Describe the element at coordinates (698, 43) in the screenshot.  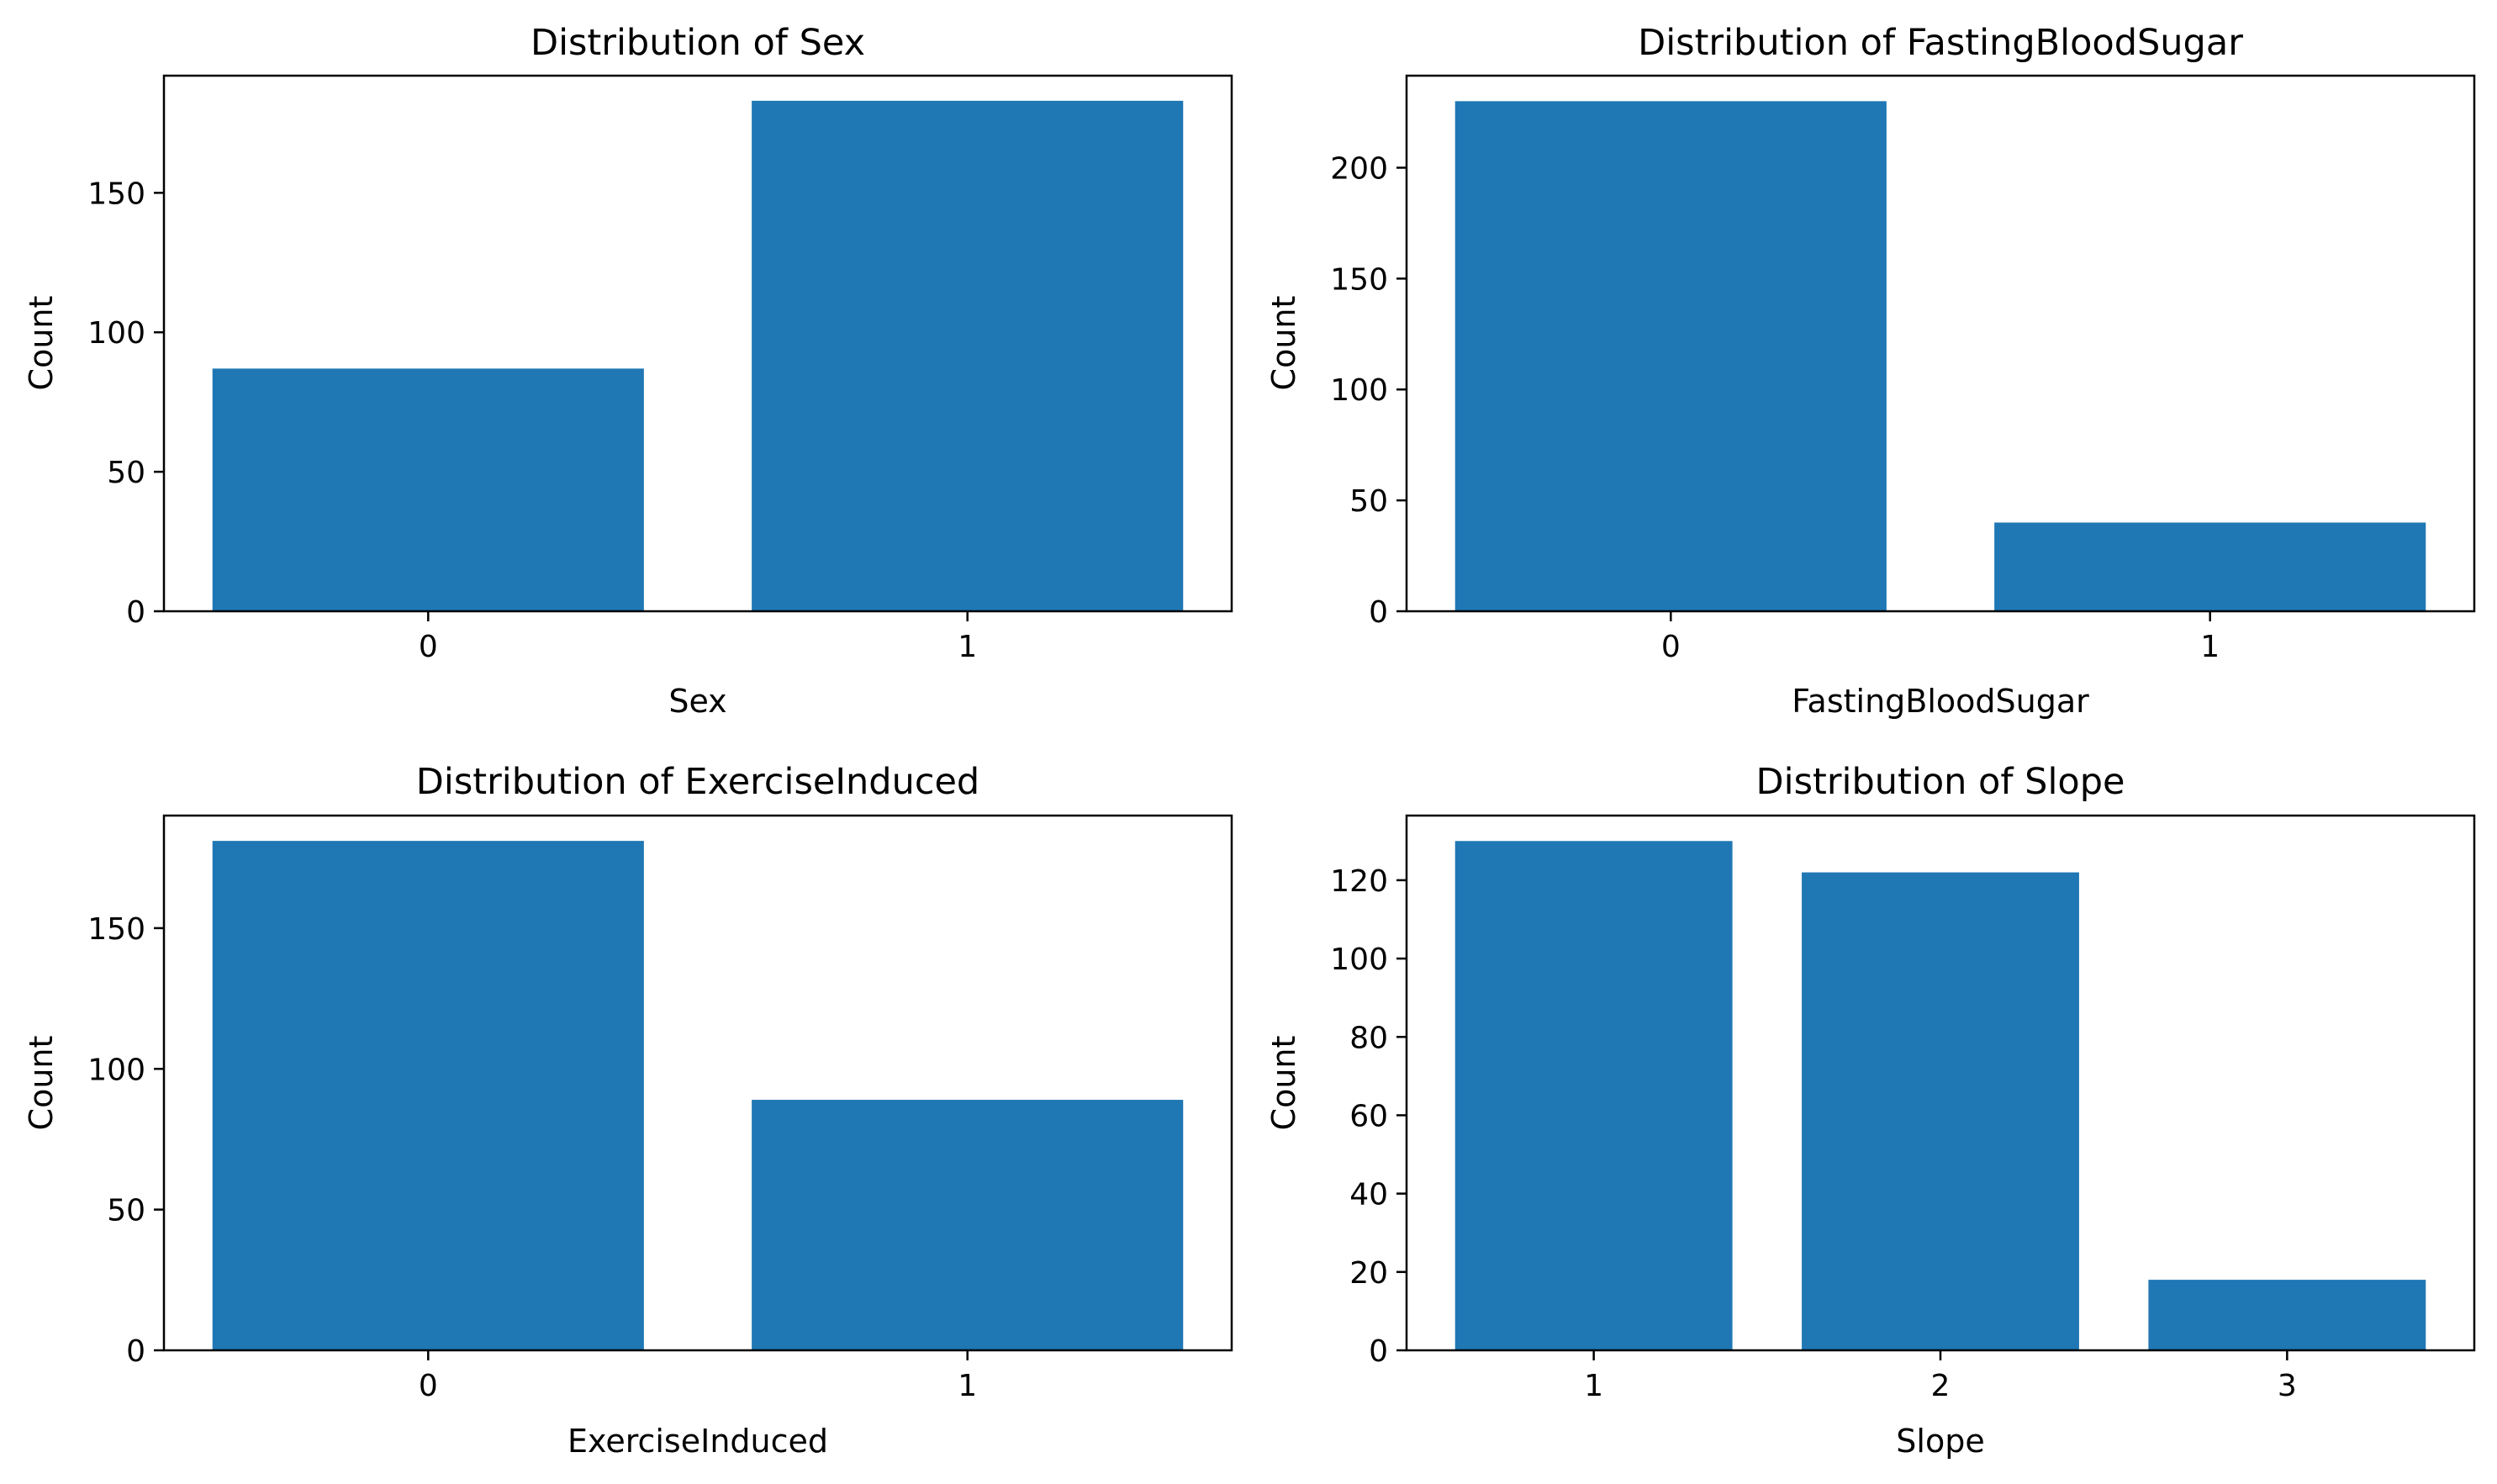
I see `chart-title: Distribution of Sex` at that location.